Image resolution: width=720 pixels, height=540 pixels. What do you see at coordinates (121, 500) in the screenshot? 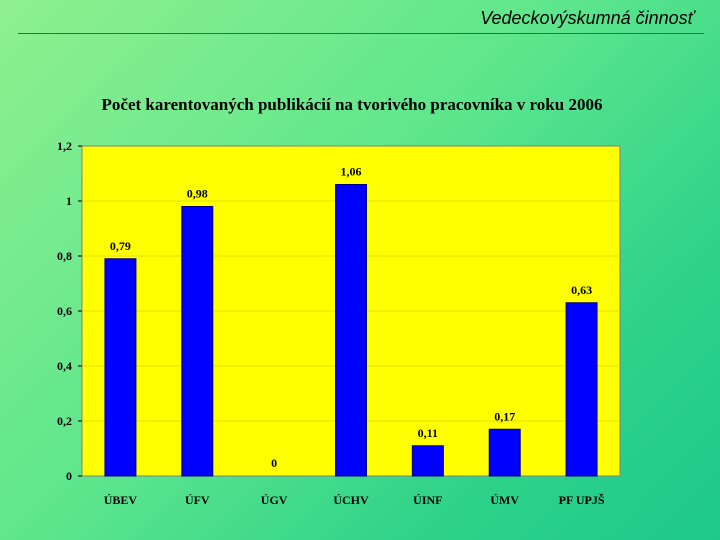
I see `x-category-label: ÚBEV` at bounding box center [121, 500].